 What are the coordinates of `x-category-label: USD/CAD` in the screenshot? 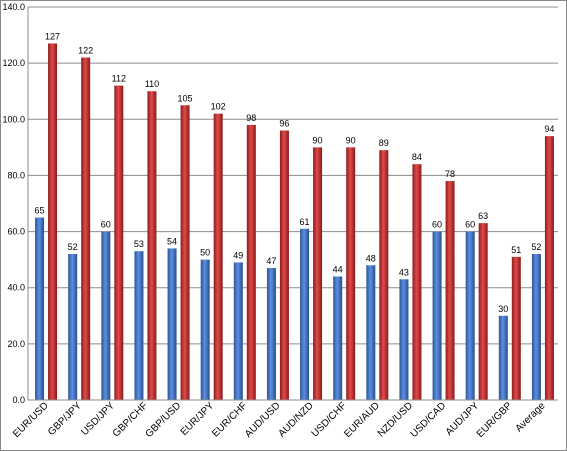 It's located at (429, 420).